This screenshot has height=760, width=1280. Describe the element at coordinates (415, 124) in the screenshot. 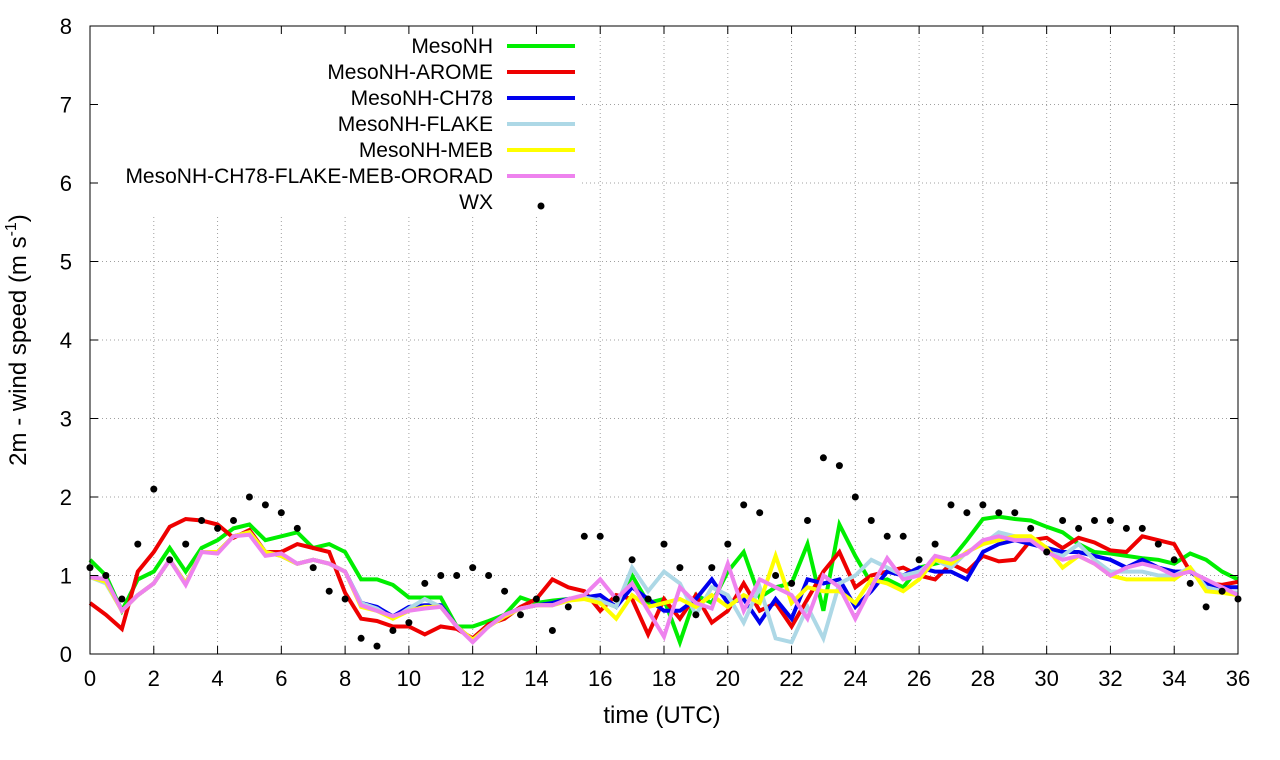

I see `legend-label: MesoNH-FLAKE` at that location.